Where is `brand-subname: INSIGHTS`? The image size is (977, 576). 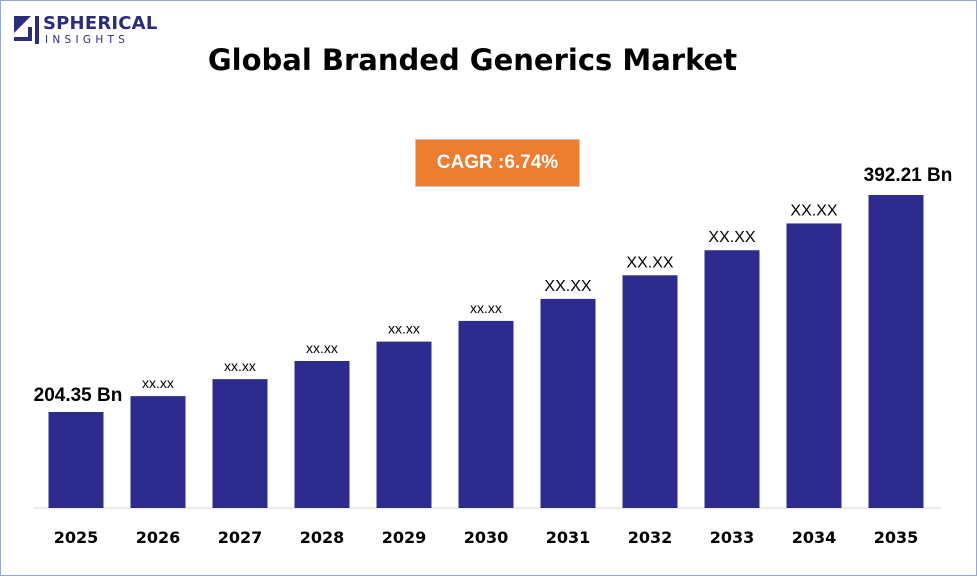
brand-subname: INSIGHTS is located at coordinates (87, 40).